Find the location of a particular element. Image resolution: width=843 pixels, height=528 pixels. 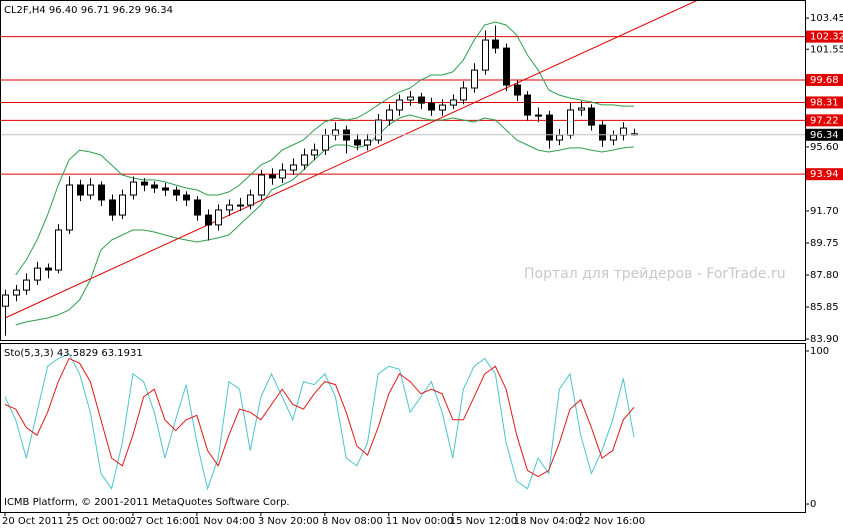

y-tick-label: 91.70 is located at coordinates (824, 211).